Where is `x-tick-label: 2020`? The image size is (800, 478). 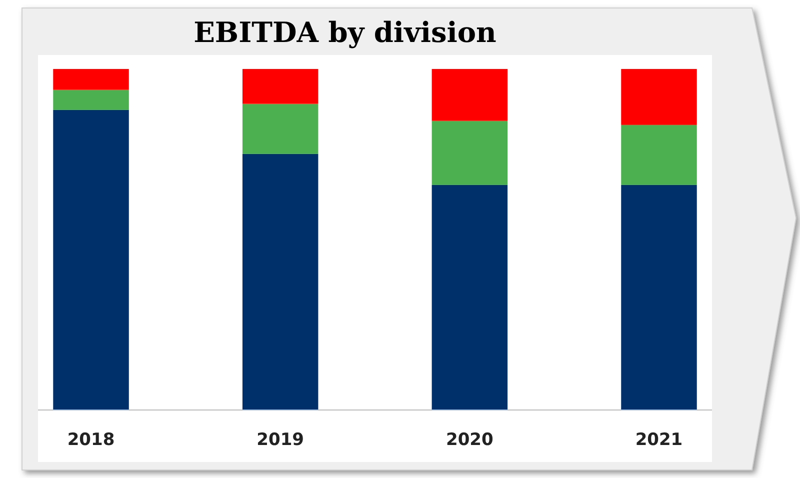 x-tick-label: 2020 is located at coordinates (470, 440).